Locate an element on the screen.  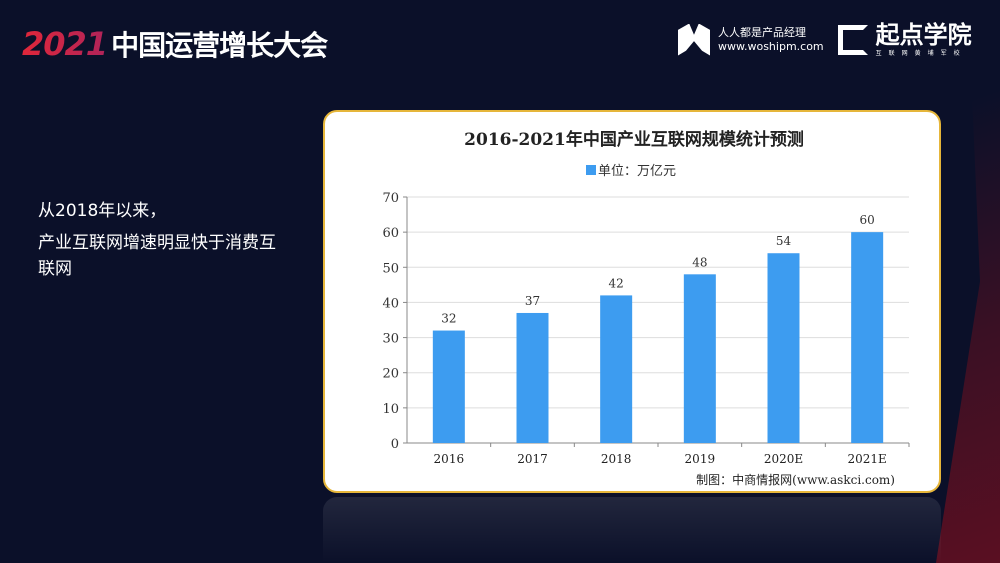
woshipm-url: www.woshipm.com is located at coordinates (771, 46).